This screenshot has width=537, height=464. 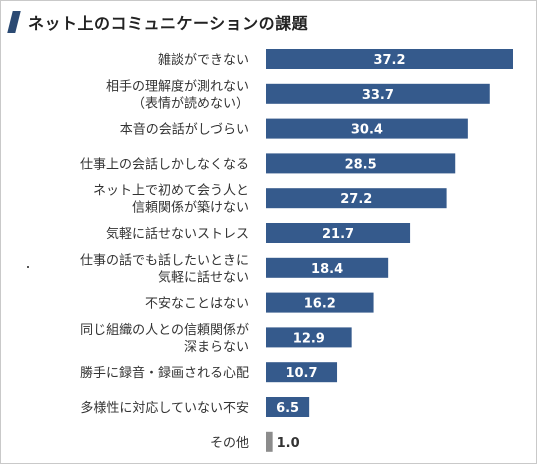 I want to click on value-label-1: 33.7, so click(x=378, y=95).